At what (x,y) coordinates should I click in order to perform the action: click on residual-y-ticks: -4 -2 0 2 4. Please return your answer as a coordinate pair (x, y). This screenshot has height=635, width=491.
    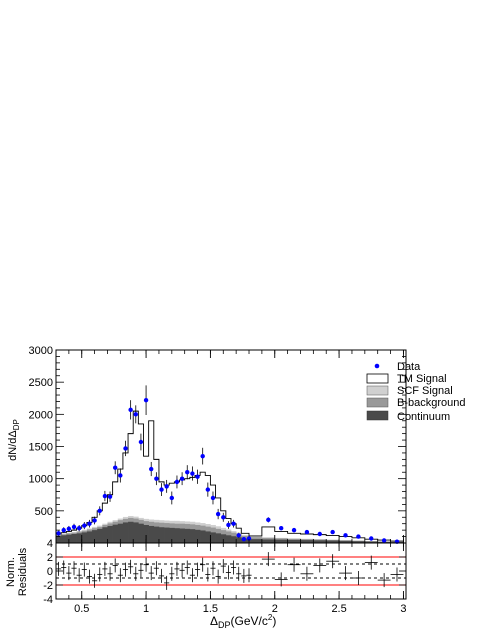
    Looking at the image, I should click on (224, 572).